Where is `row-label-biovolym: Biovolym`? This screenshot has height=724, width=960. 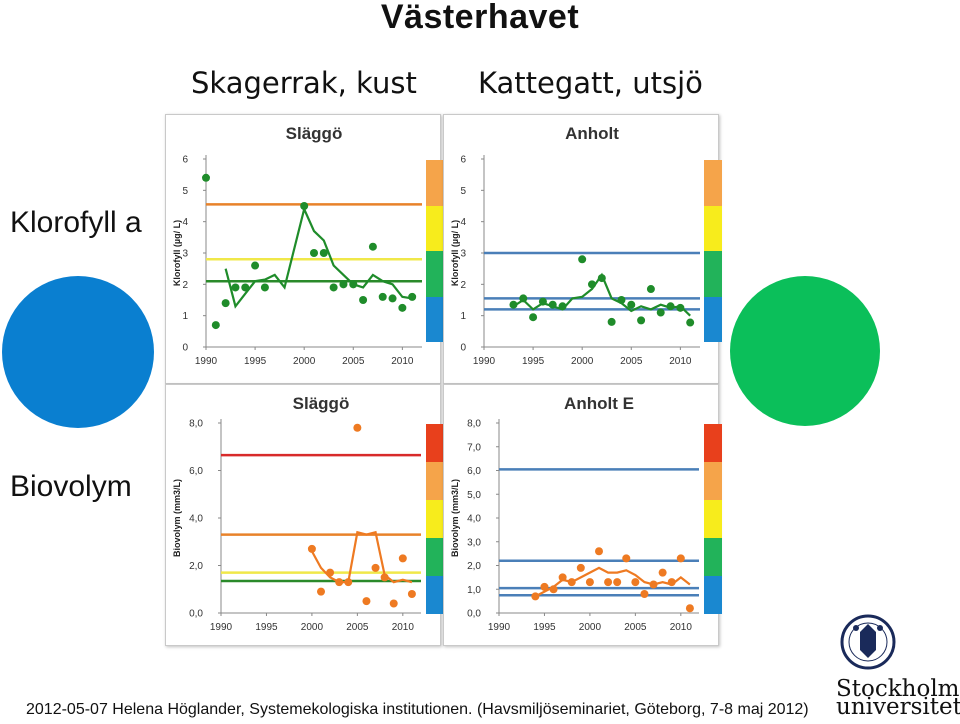
row-label-biovolym: Biovolym is located at coordinates (71, 486).